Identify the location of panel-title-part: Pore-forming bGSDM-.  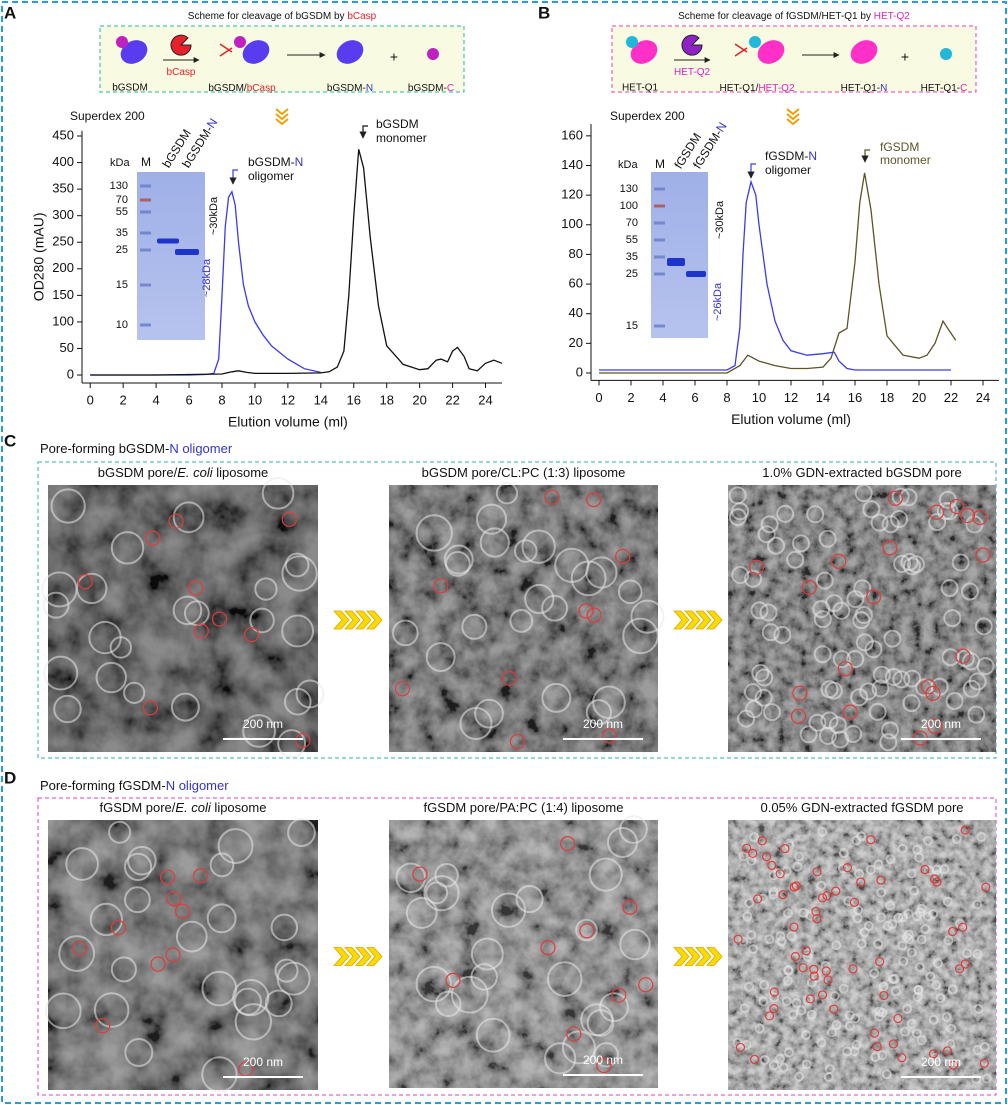
(104, 448).